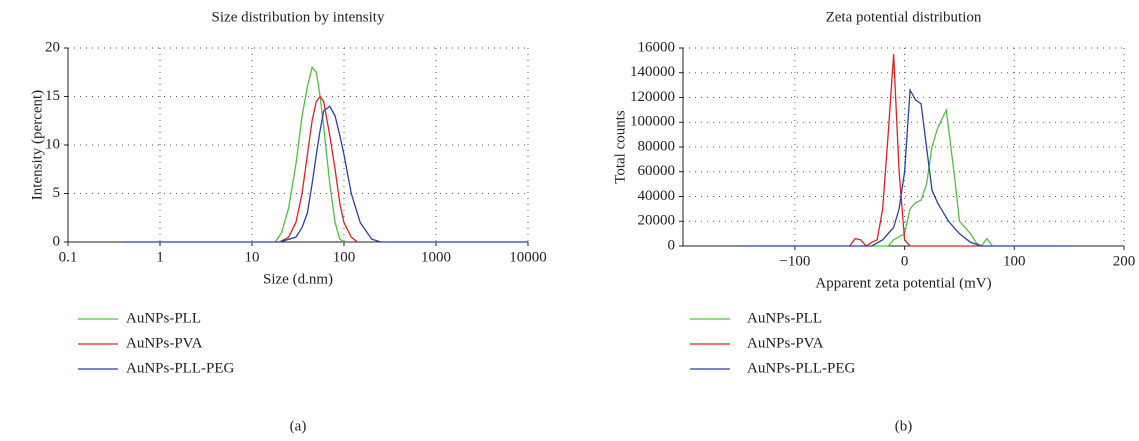 The height and width of the screenshot is (441, 1139). What do you see at coordinates (37, 145) in the screenshot?
I see `y-axis-label: Intensity (percent)` at bounding box center [37, 145].